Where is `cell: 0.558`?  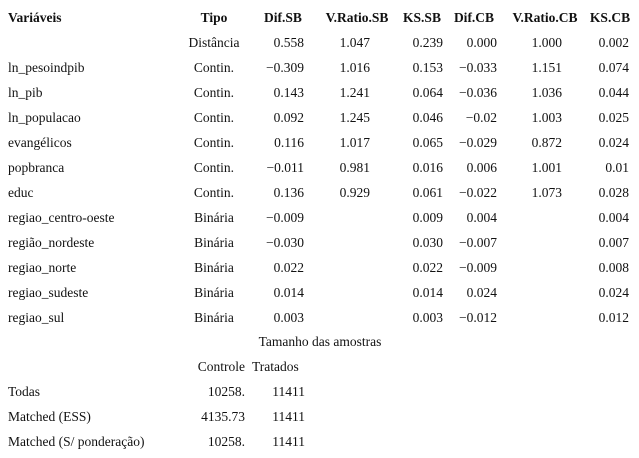 cell: 0.558 is located at coordinates (288, 42).